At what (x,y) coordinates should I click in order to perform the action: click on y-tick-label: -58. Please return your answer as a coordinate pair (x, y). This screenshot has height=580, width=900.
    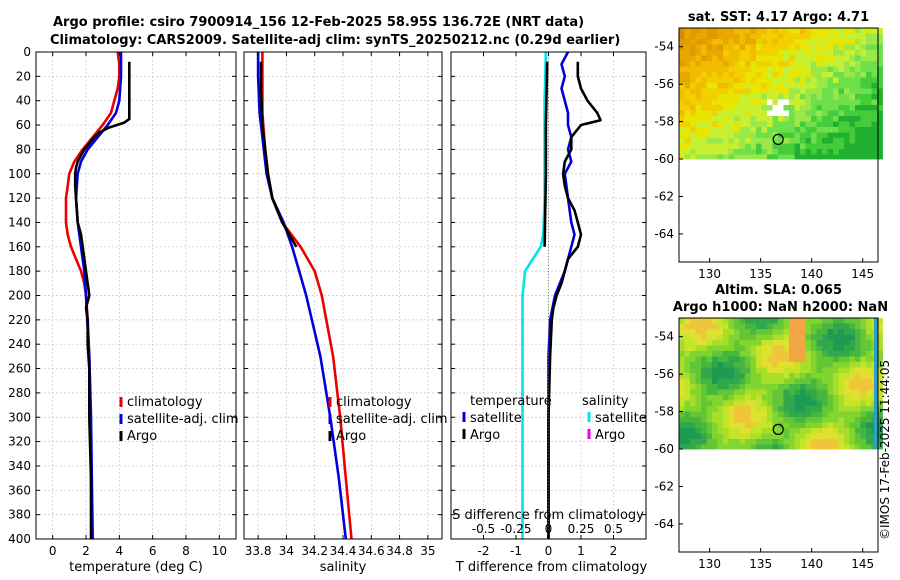
    Looking at the image, I should click on (664, 412).